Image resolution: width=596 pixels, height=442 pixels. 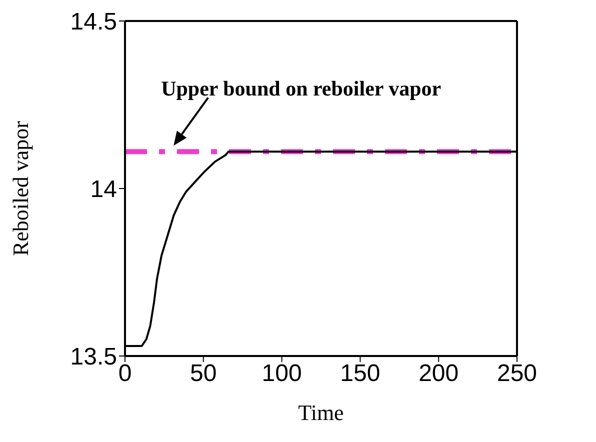 What do you see at coordinates (203, 374) in the screenshot?
I see `x-tick-label: 50` at bounding box center [203, 374].